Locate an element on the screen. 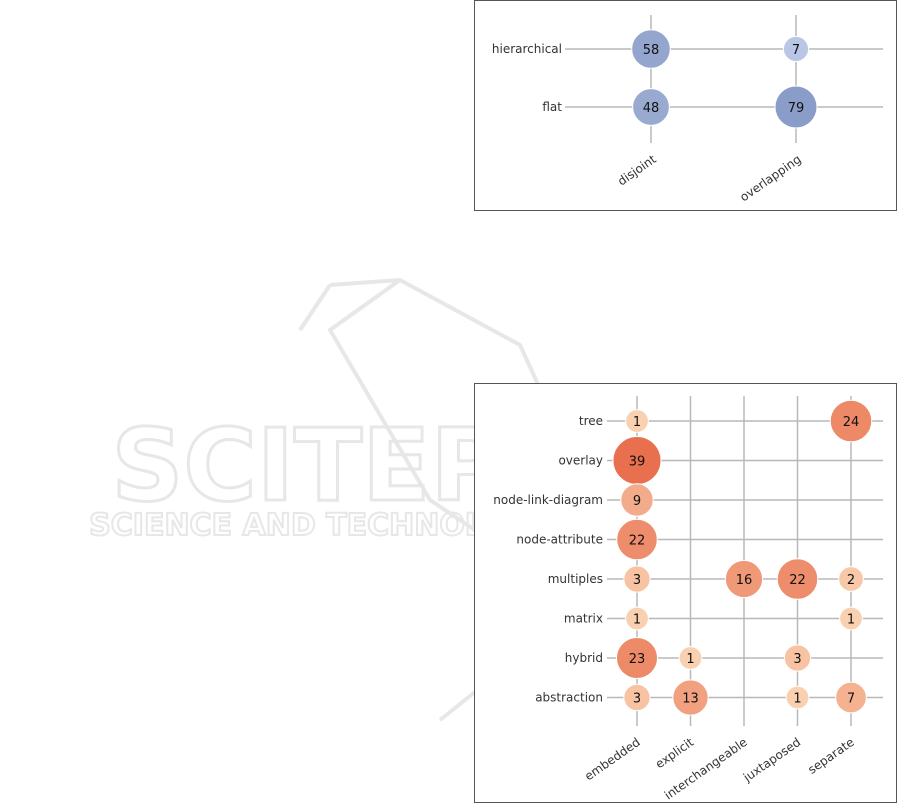 The height and width of the screenshot is (806, 901). bottom-value-abstraction-embedded: 3 is located at coordinates (637, 699).